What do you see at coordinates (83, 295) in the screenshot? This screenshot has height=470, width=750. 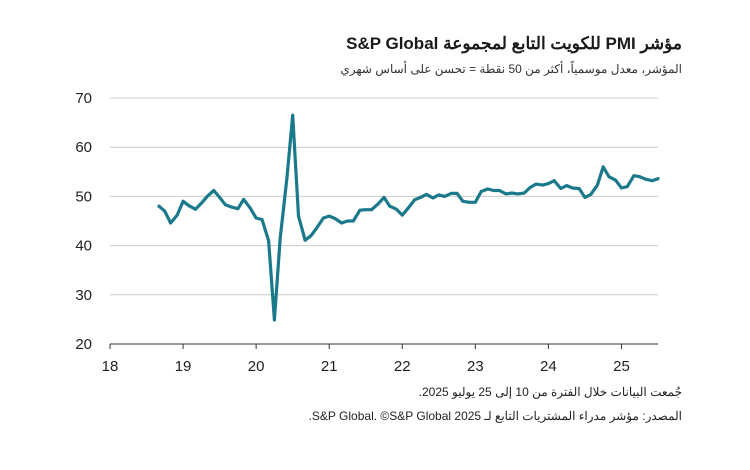 I see `y-tick-label: 30` at bounding box center [83, 295].